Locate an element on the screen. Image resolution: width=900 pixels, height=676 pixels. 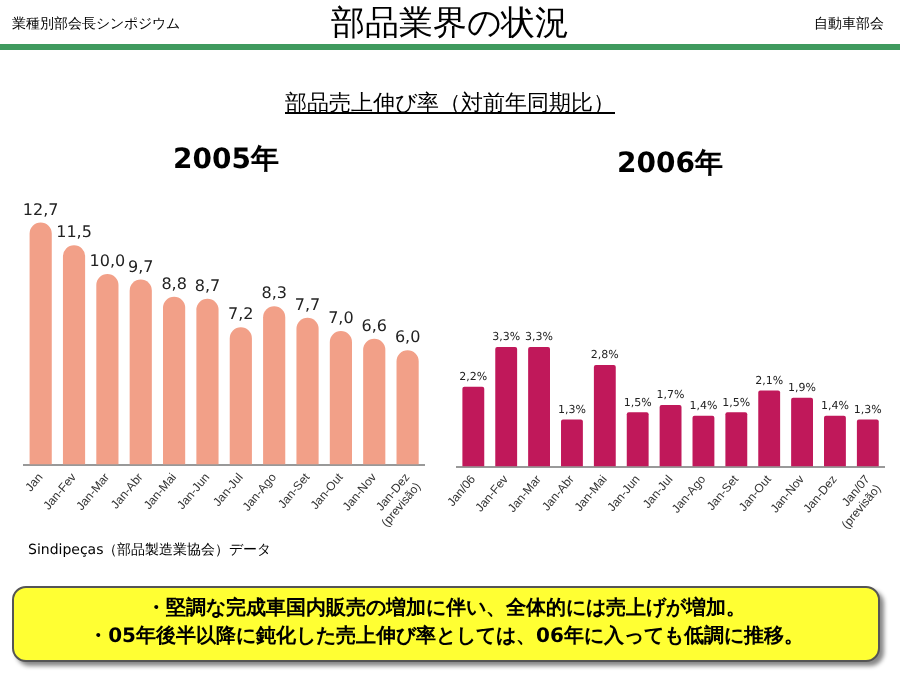
data-label: 9,7 is located at coordinates (141, 266).